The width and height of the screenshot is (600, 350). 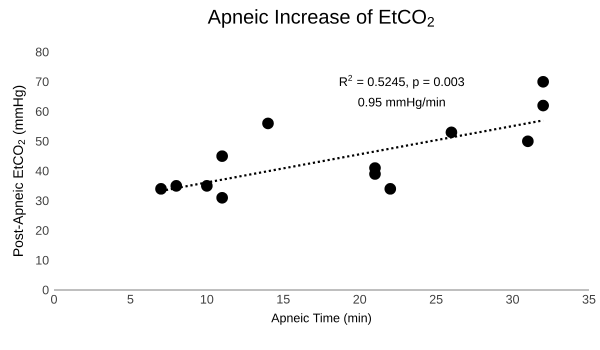 What do you see at coordinates (42, 260) in the screenshot?
I see `y-tick-label: 10` at bounding box center [42, 260].